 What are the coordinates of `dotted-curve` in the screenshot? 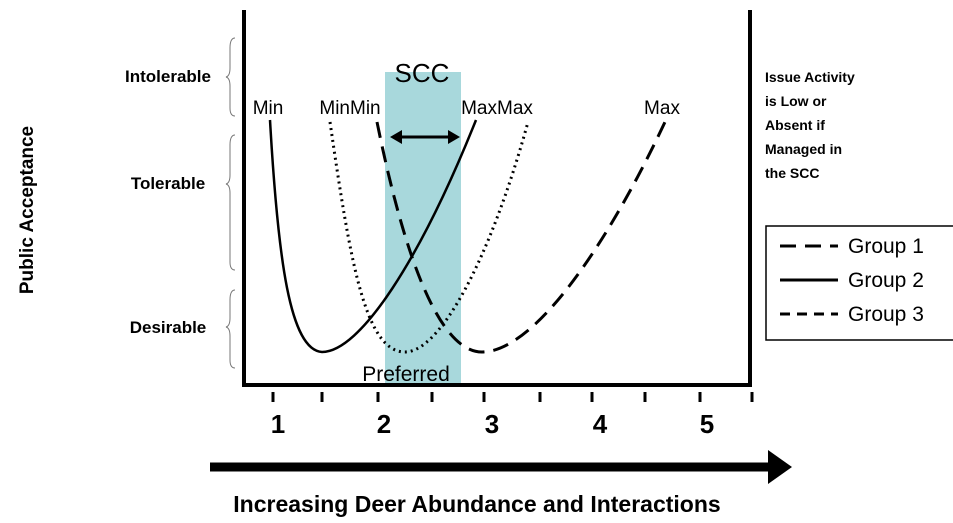 It's located at (429, 237).